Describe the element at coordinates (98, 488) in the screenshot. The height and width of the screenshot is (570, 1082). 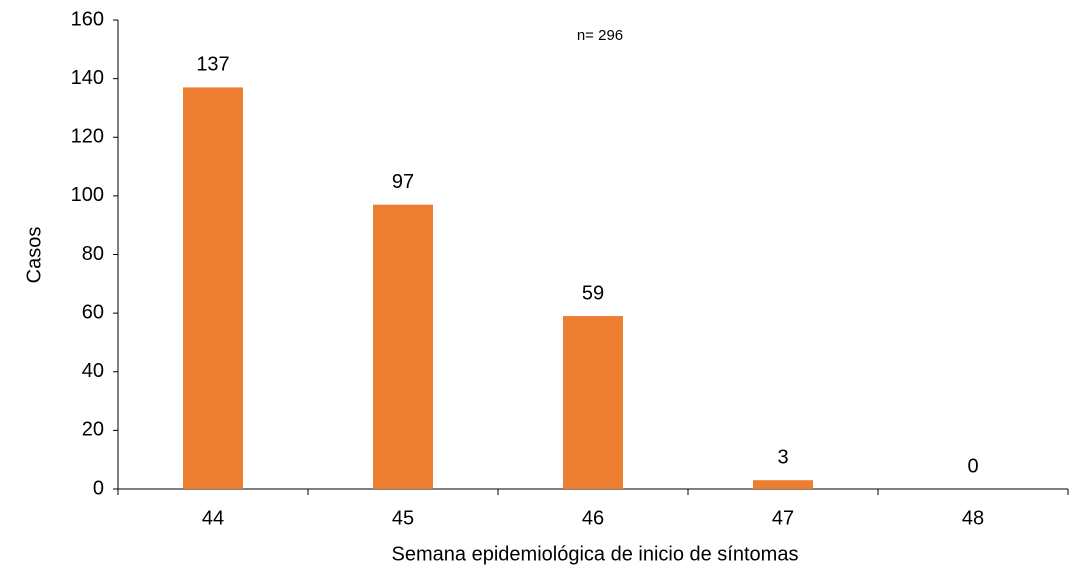
I see `y-tick-label: 0` at that location.